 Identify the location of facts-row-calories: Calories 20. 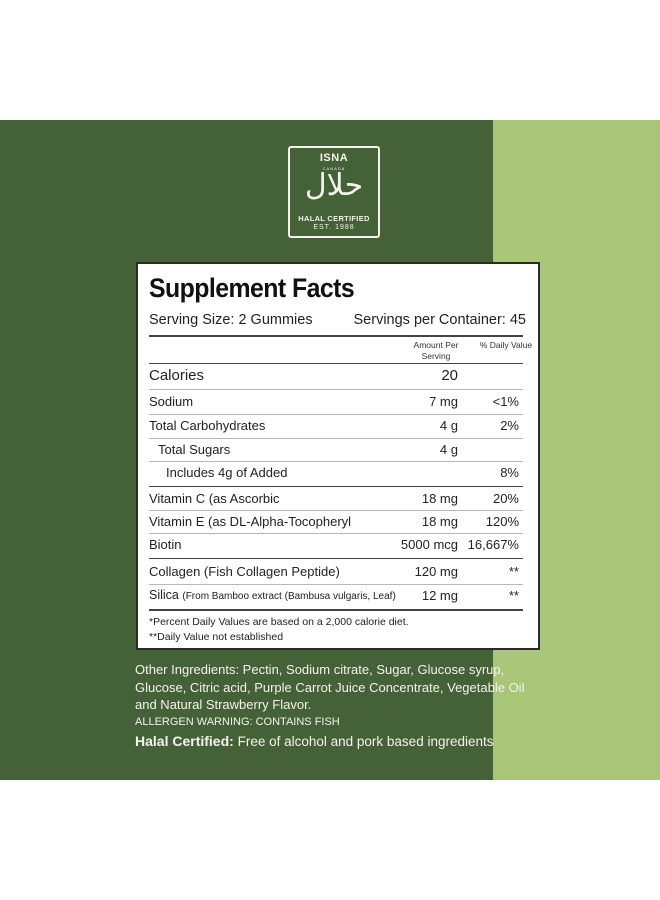
(338, 377).